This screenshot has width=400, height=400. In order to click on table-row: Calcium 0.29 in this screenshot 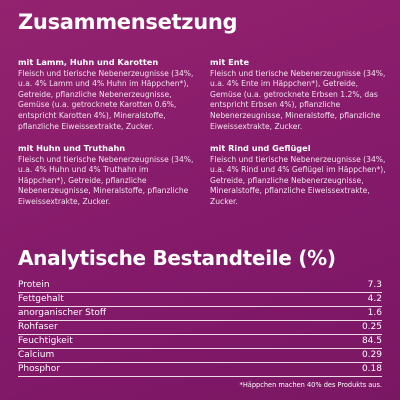, I will do `click(200, 355)`.